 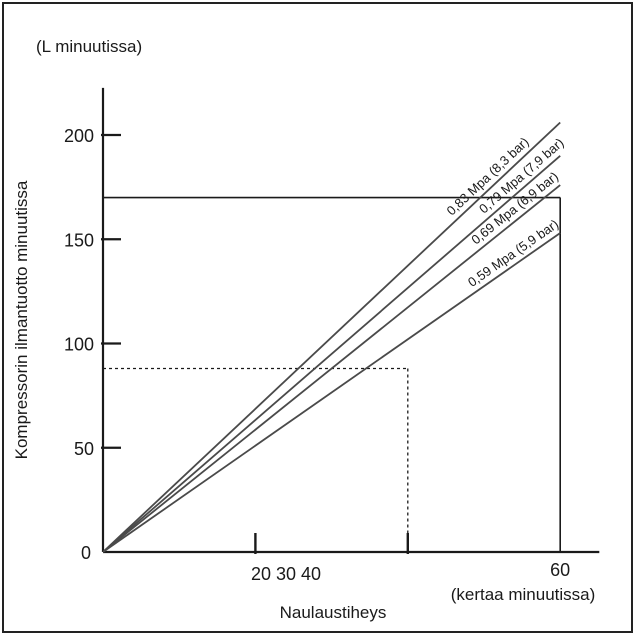 I want to click on y-unit-label: (L minuutissa), so click(x=89, y=46).